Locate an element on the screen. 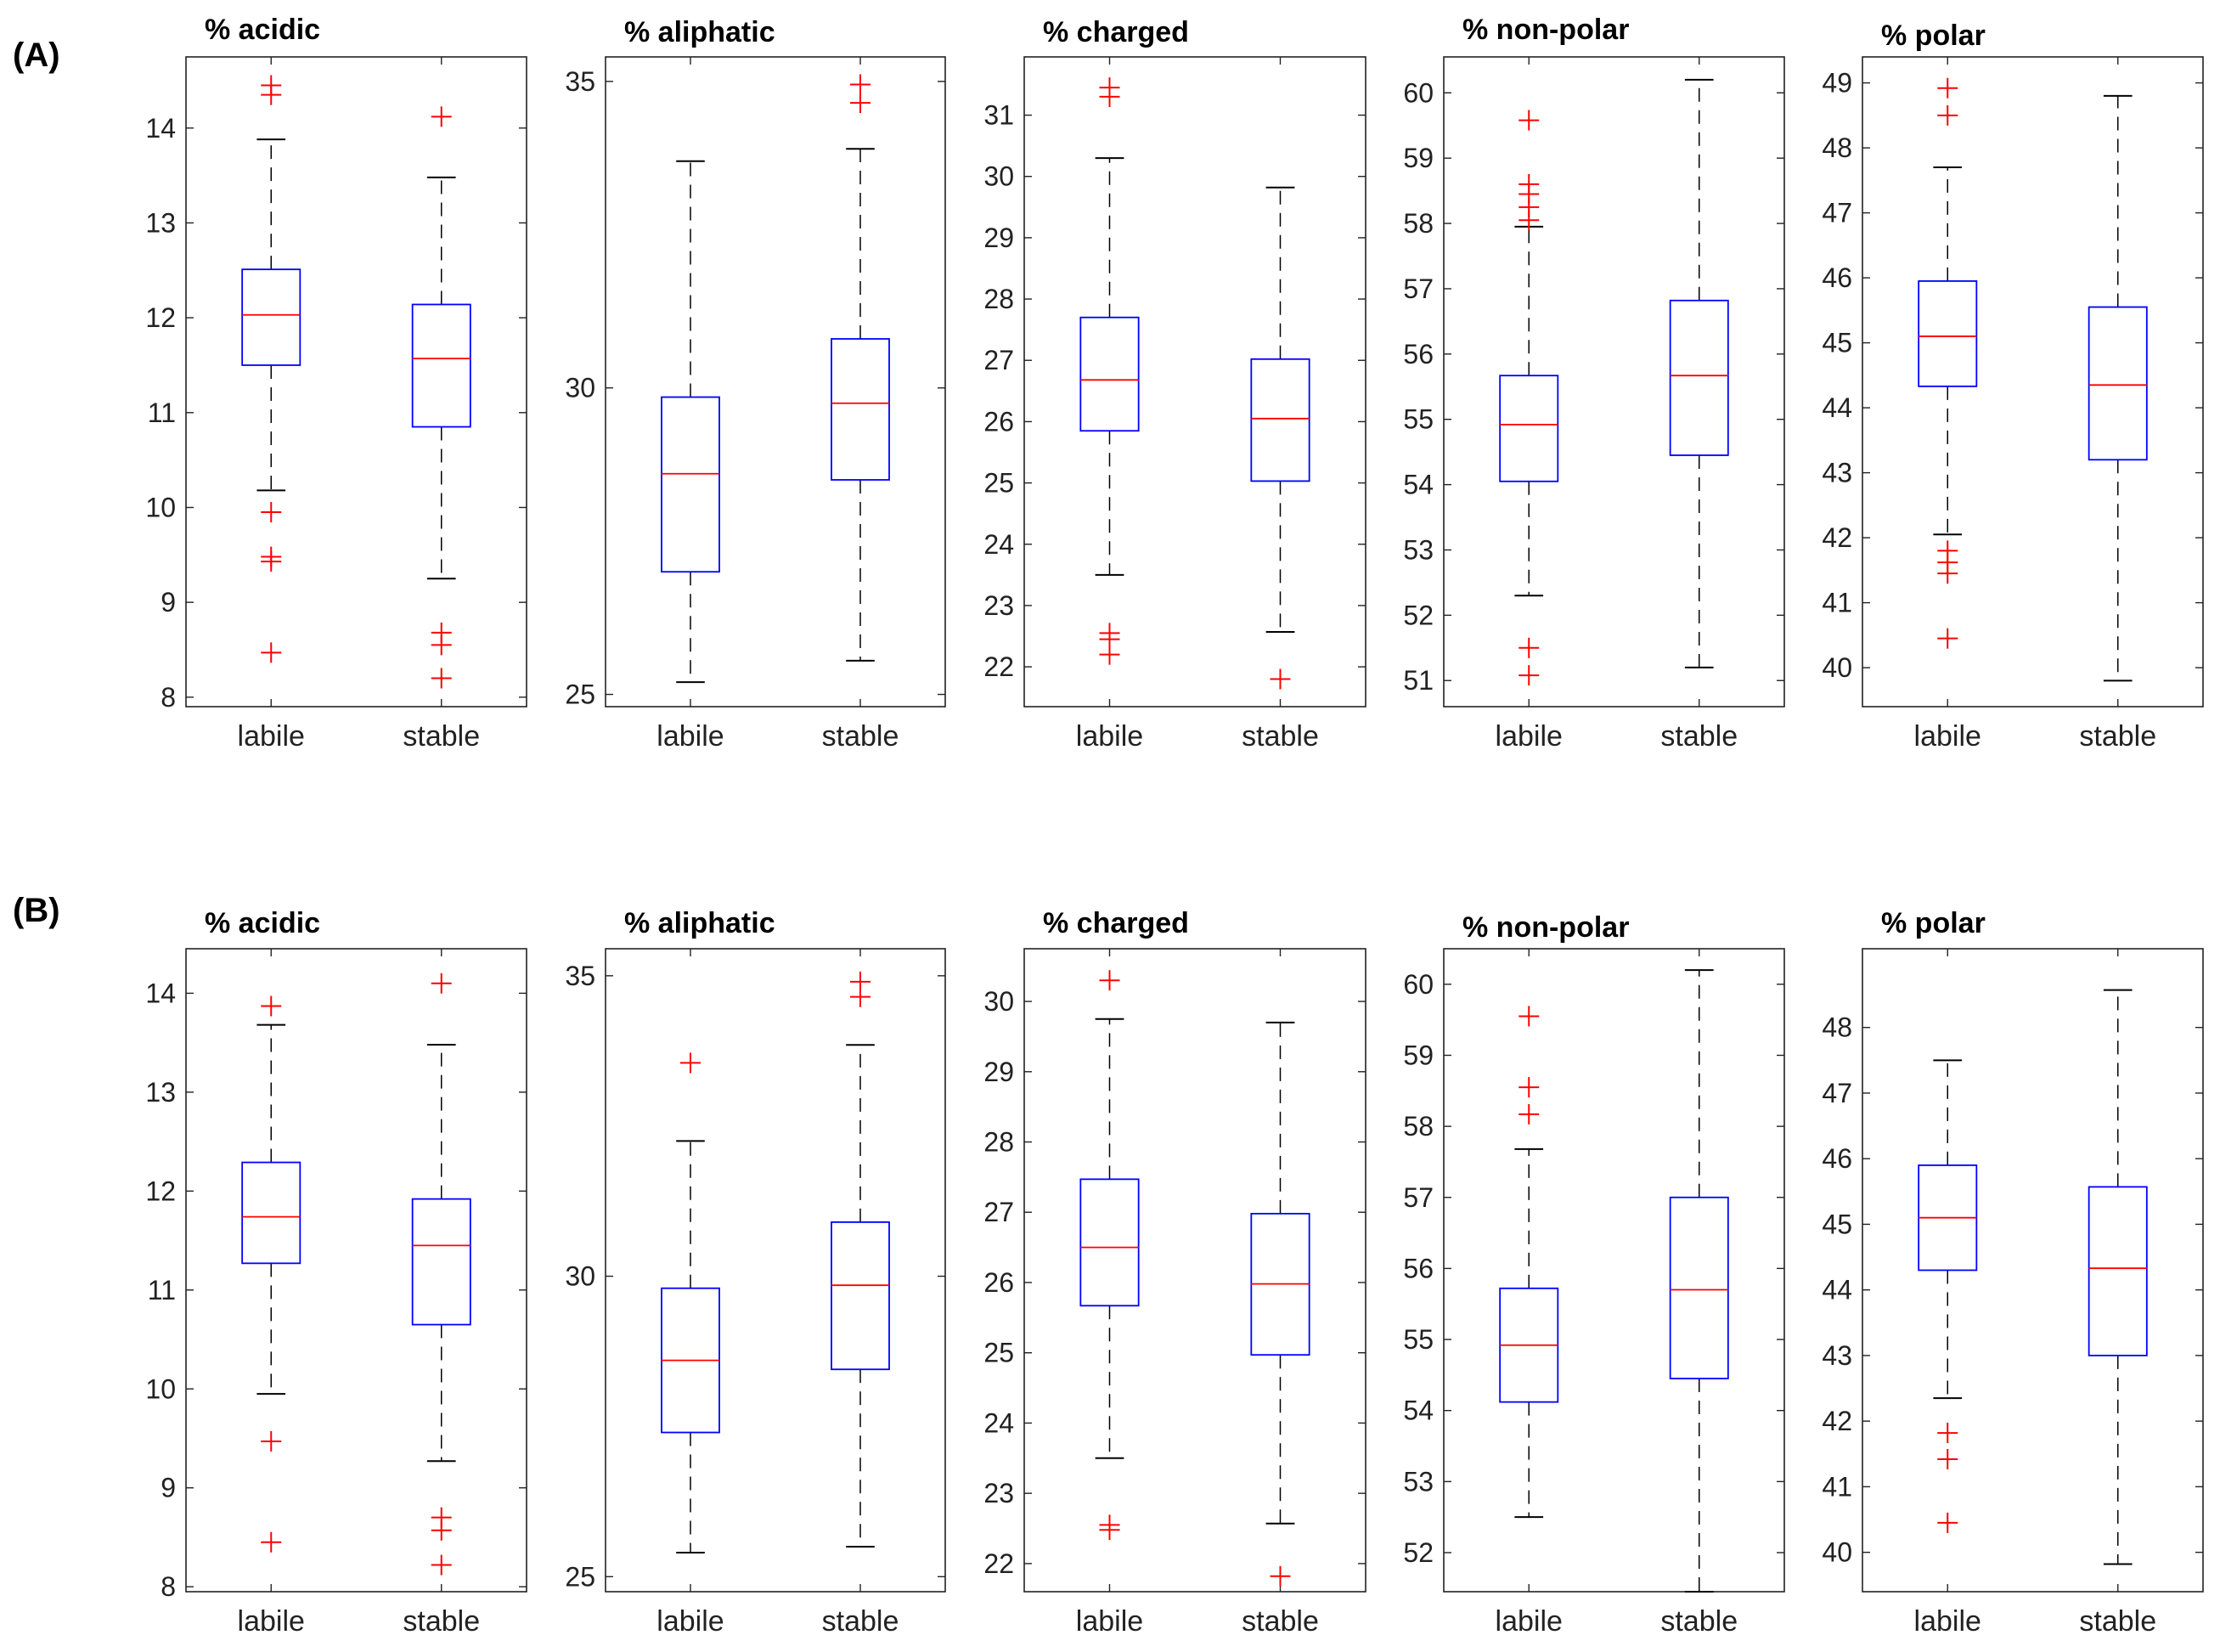 The height and width of the screenshot is (1652, 2220). boxplot-b-1: % acidic 8 9 10 11 12 13 14 labile stable is located at coordinates (336, 1272).